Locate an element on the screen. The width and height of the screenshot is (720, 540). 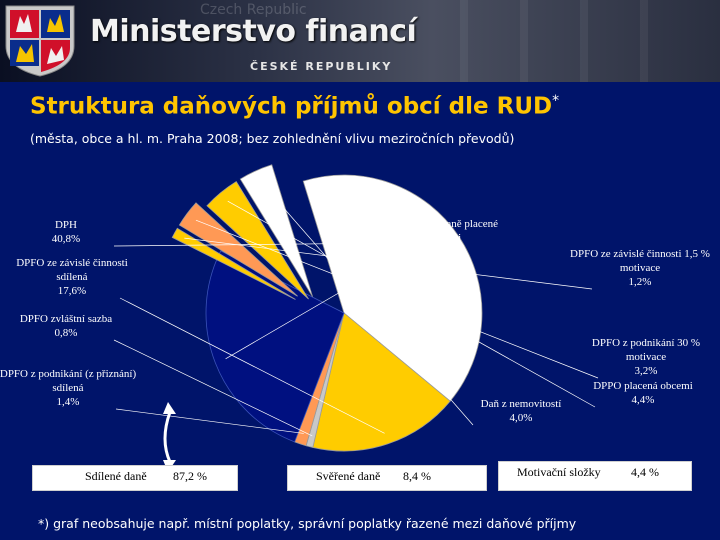
leader-line-dan-z-nemovitosti is located at coordinates (366, 303).